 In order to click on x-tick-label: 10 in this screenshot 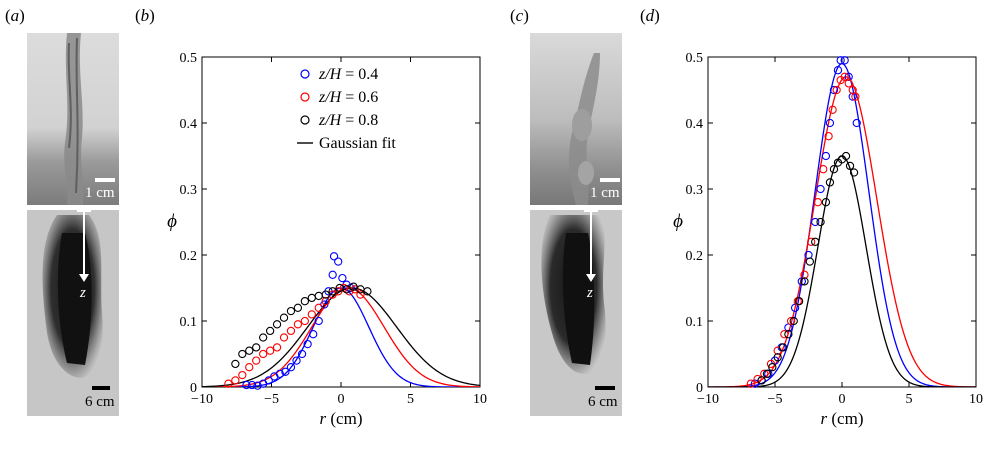, I will do `click(976, 399)`.